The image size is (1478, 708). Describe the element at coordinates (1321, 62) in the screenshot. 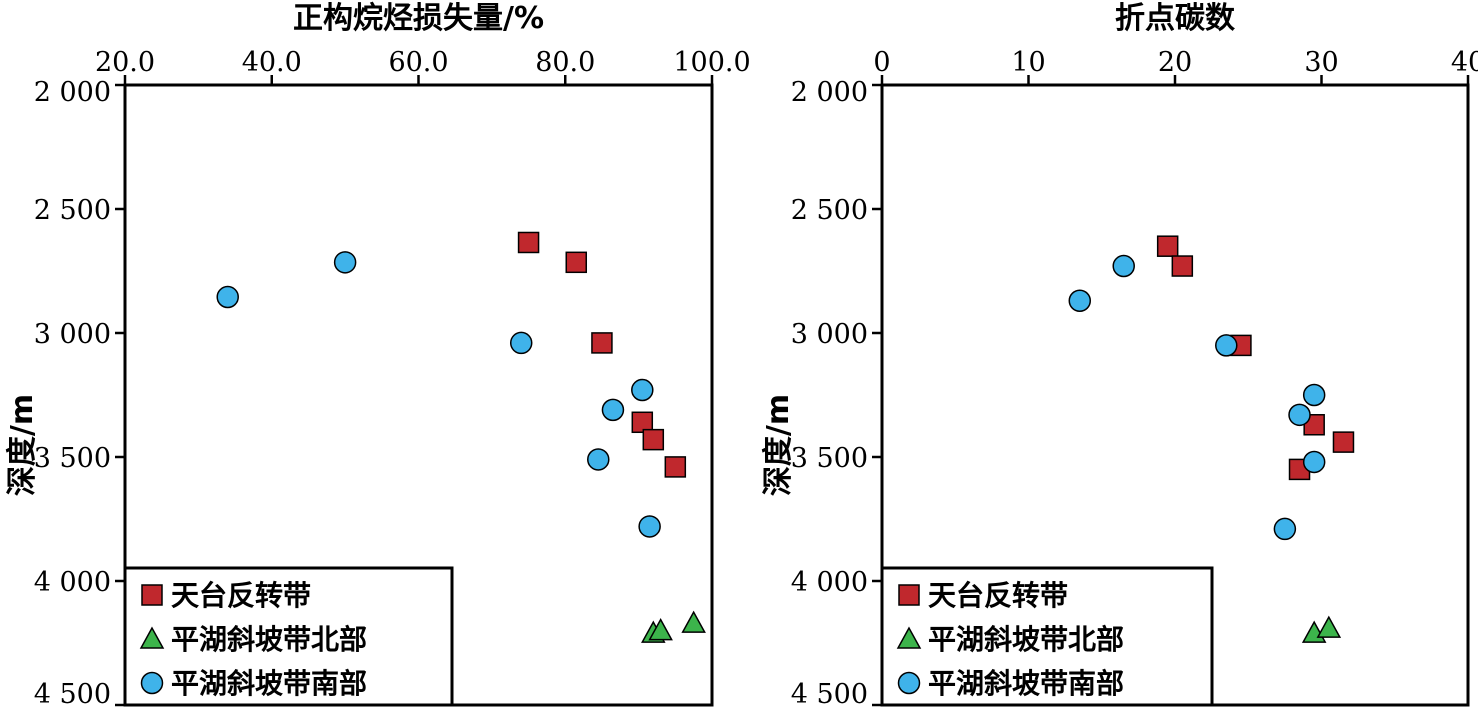

I see `x-tick-label: 30` at that location.